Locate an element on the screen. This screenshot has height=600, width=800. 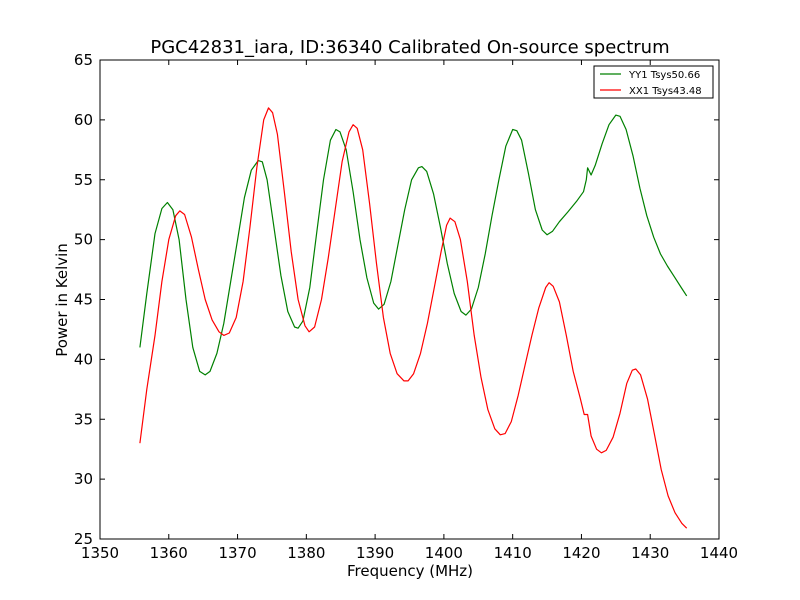
legend: YY1 Tsys50.66 XX1 Tsys43.48 is located at coordinates (653, 82).